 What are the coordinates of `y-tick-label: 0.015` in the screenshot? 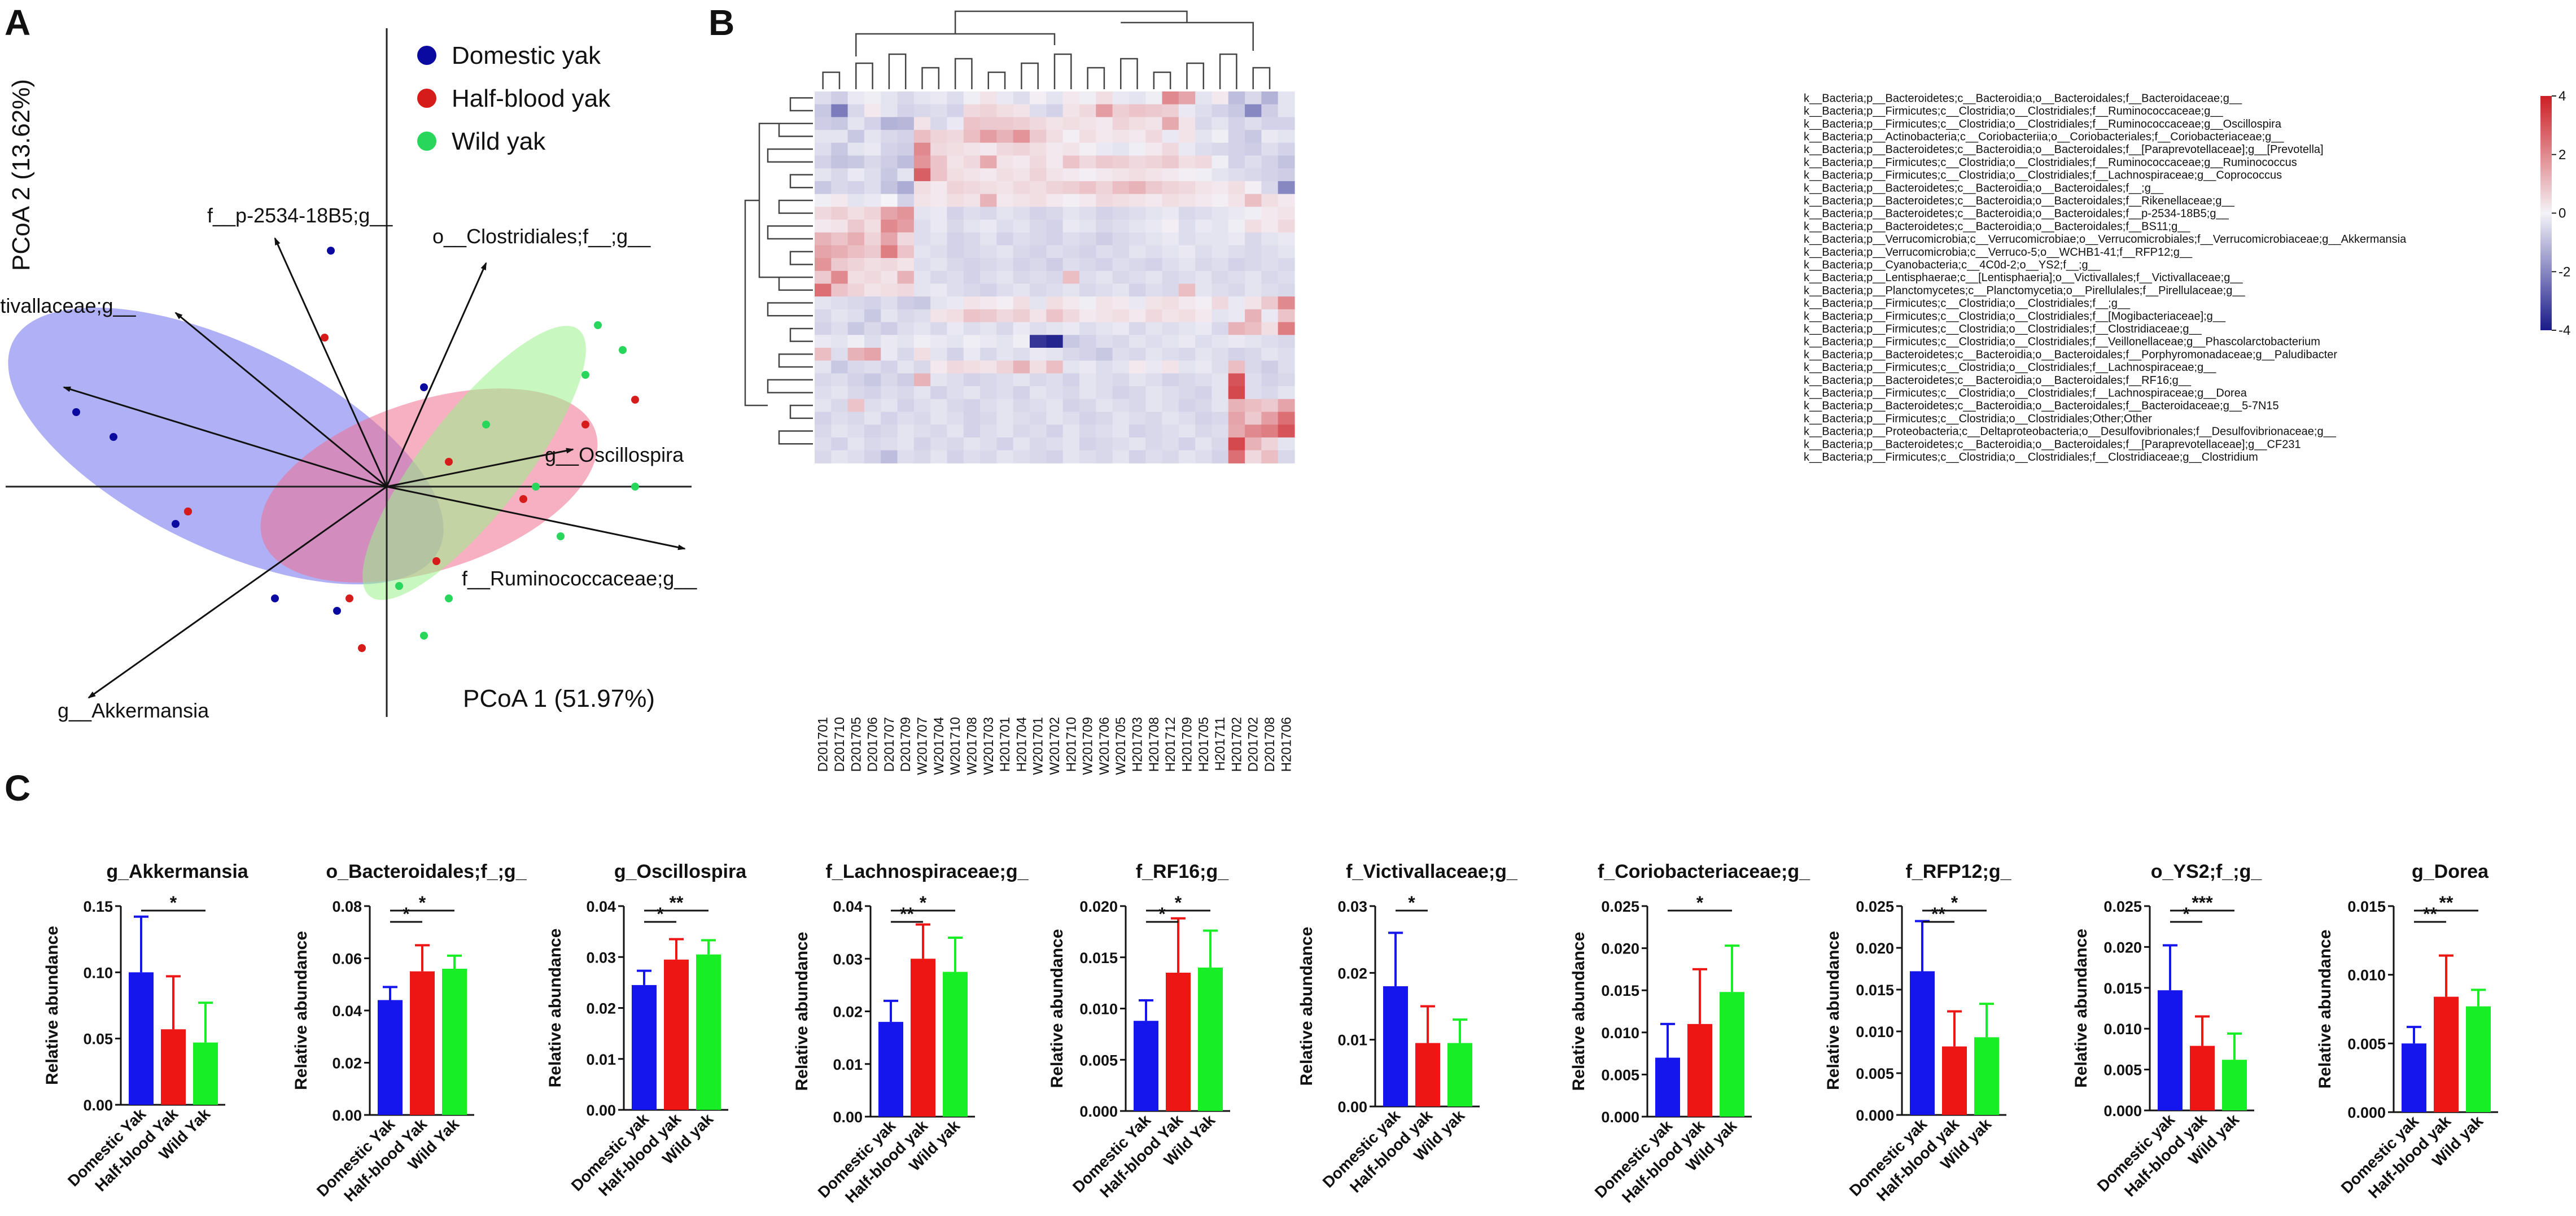 It's located at (2366, 906).